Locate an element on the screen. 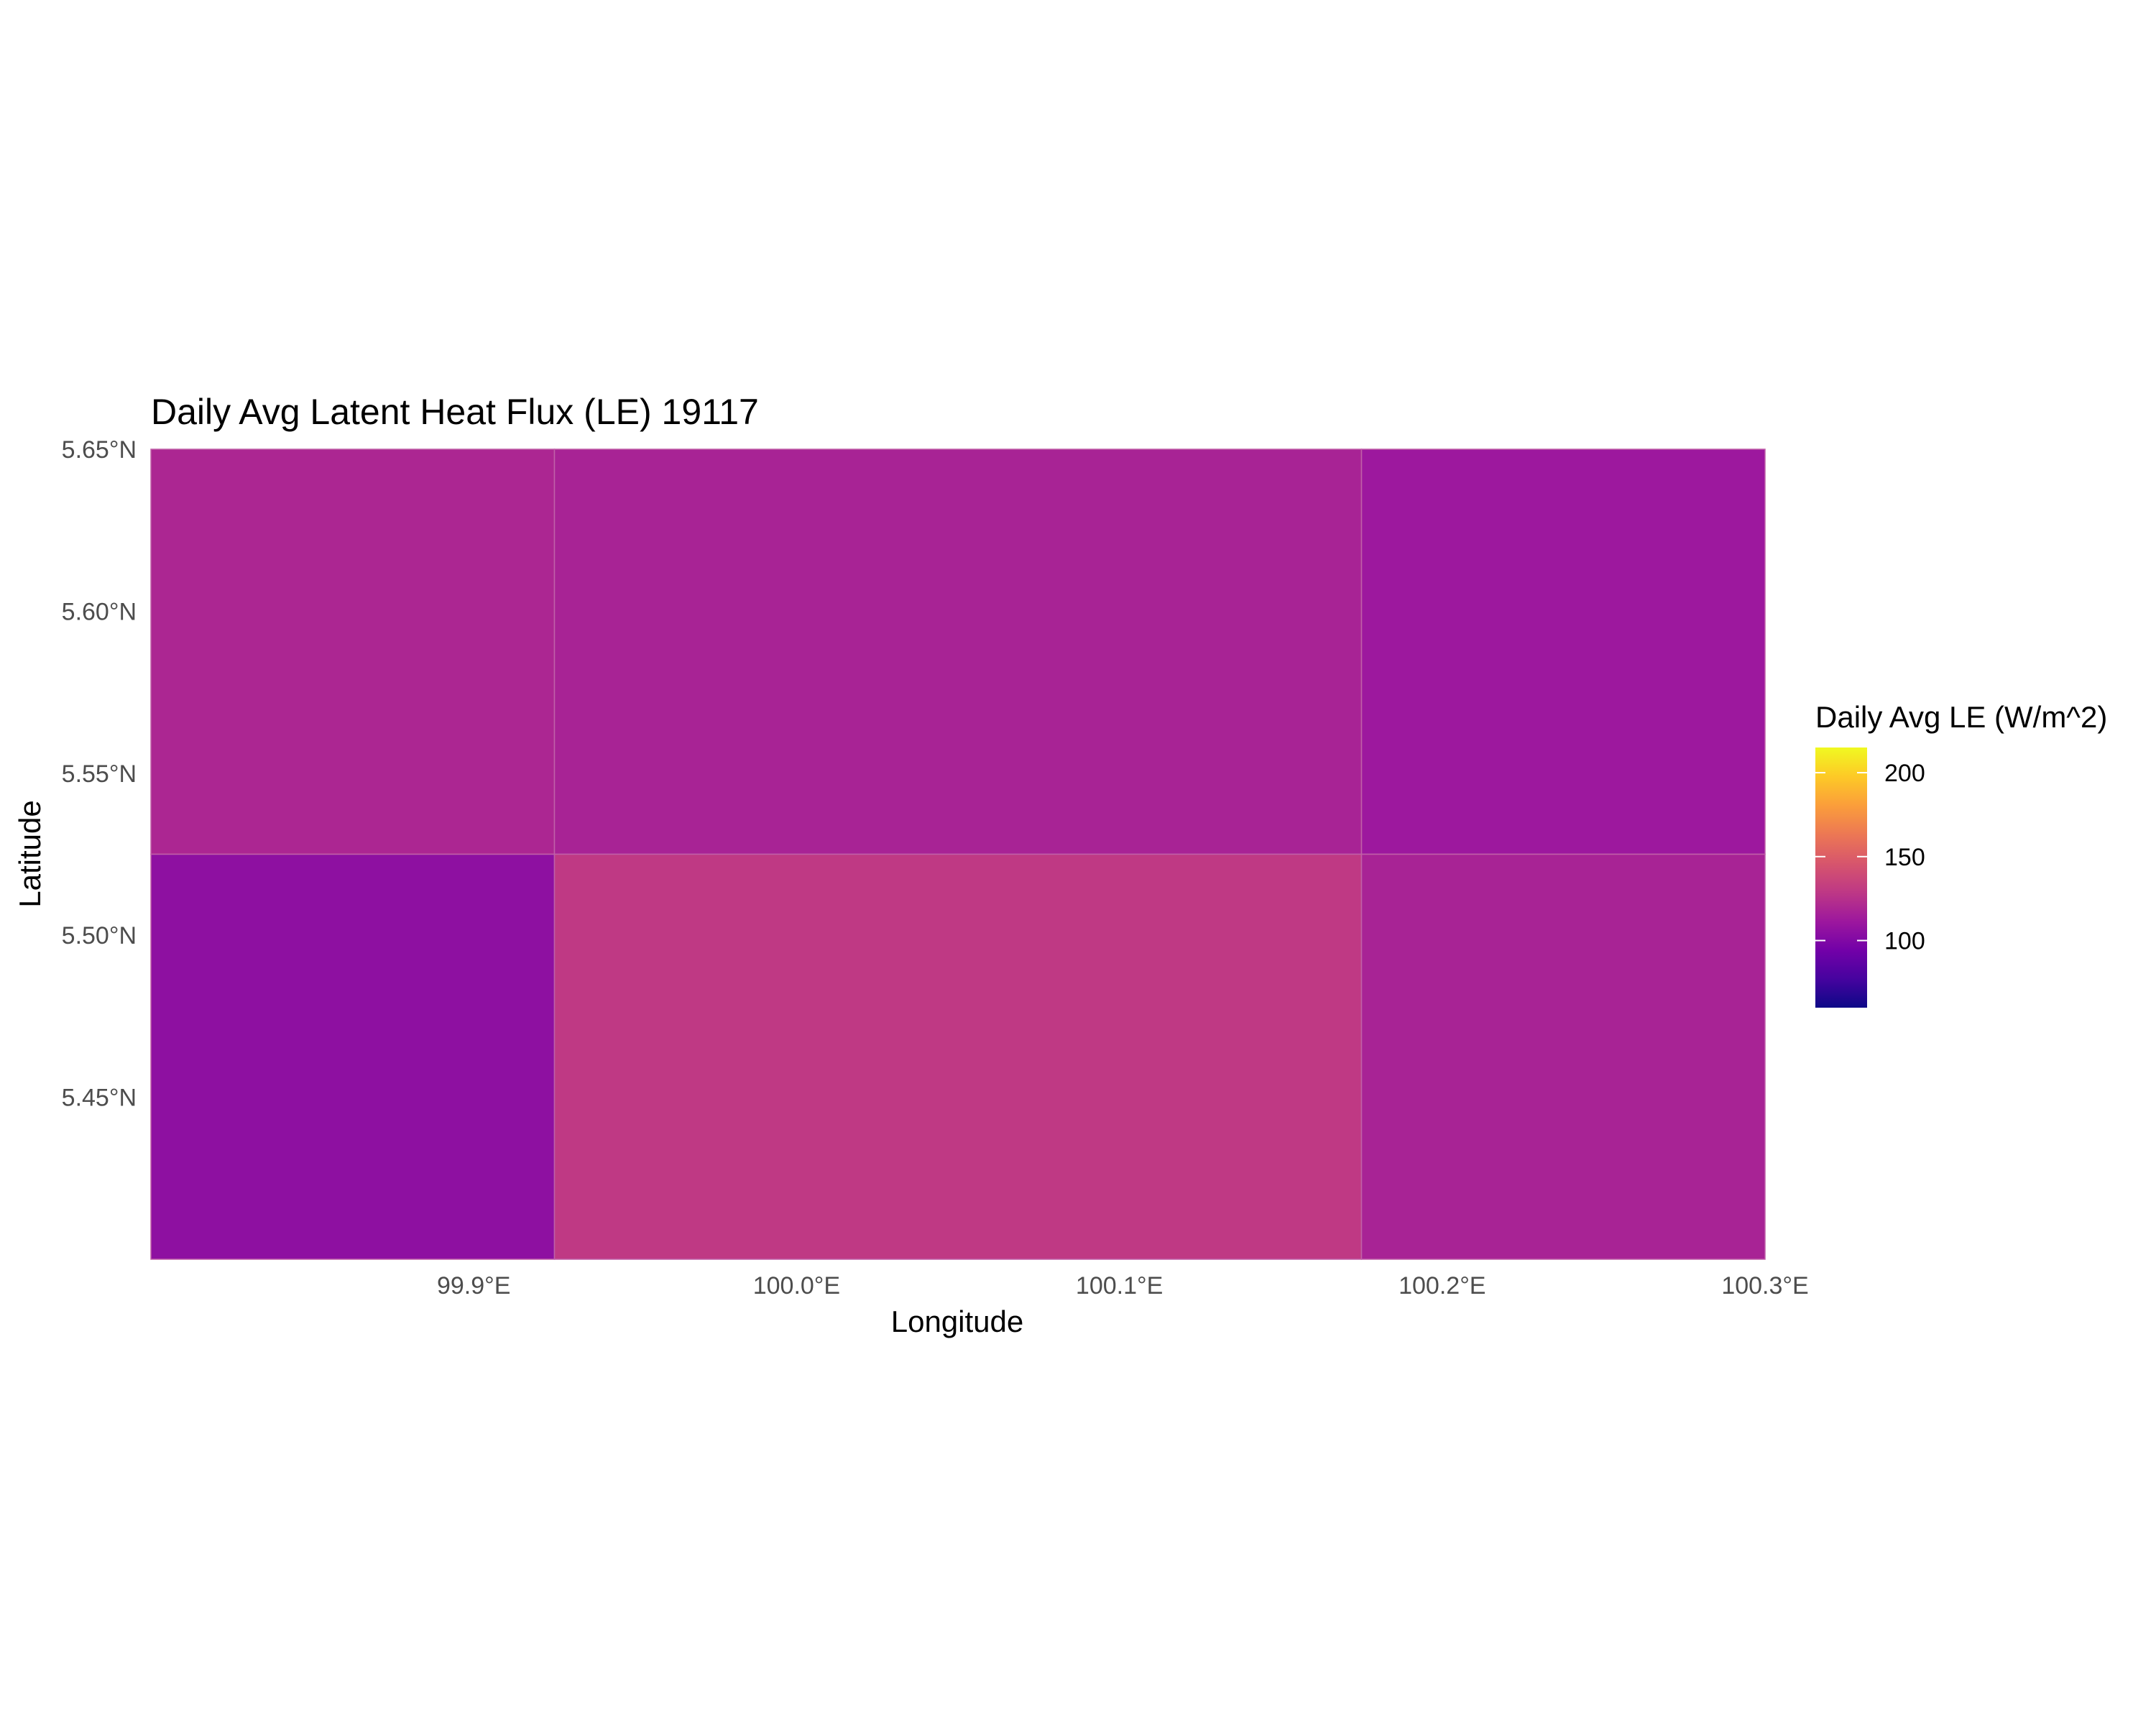  x-tick-label: 100.0°E is located at coordinates (797, 1286).